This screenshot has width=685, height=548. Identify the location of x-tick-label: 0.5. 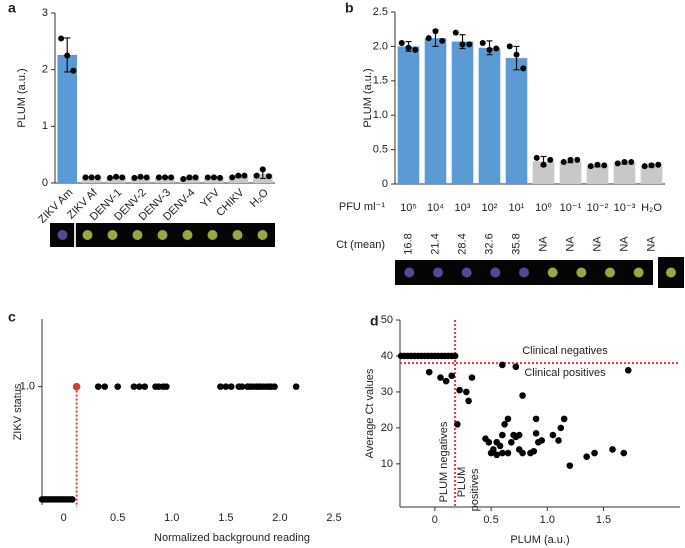
(490, 520).